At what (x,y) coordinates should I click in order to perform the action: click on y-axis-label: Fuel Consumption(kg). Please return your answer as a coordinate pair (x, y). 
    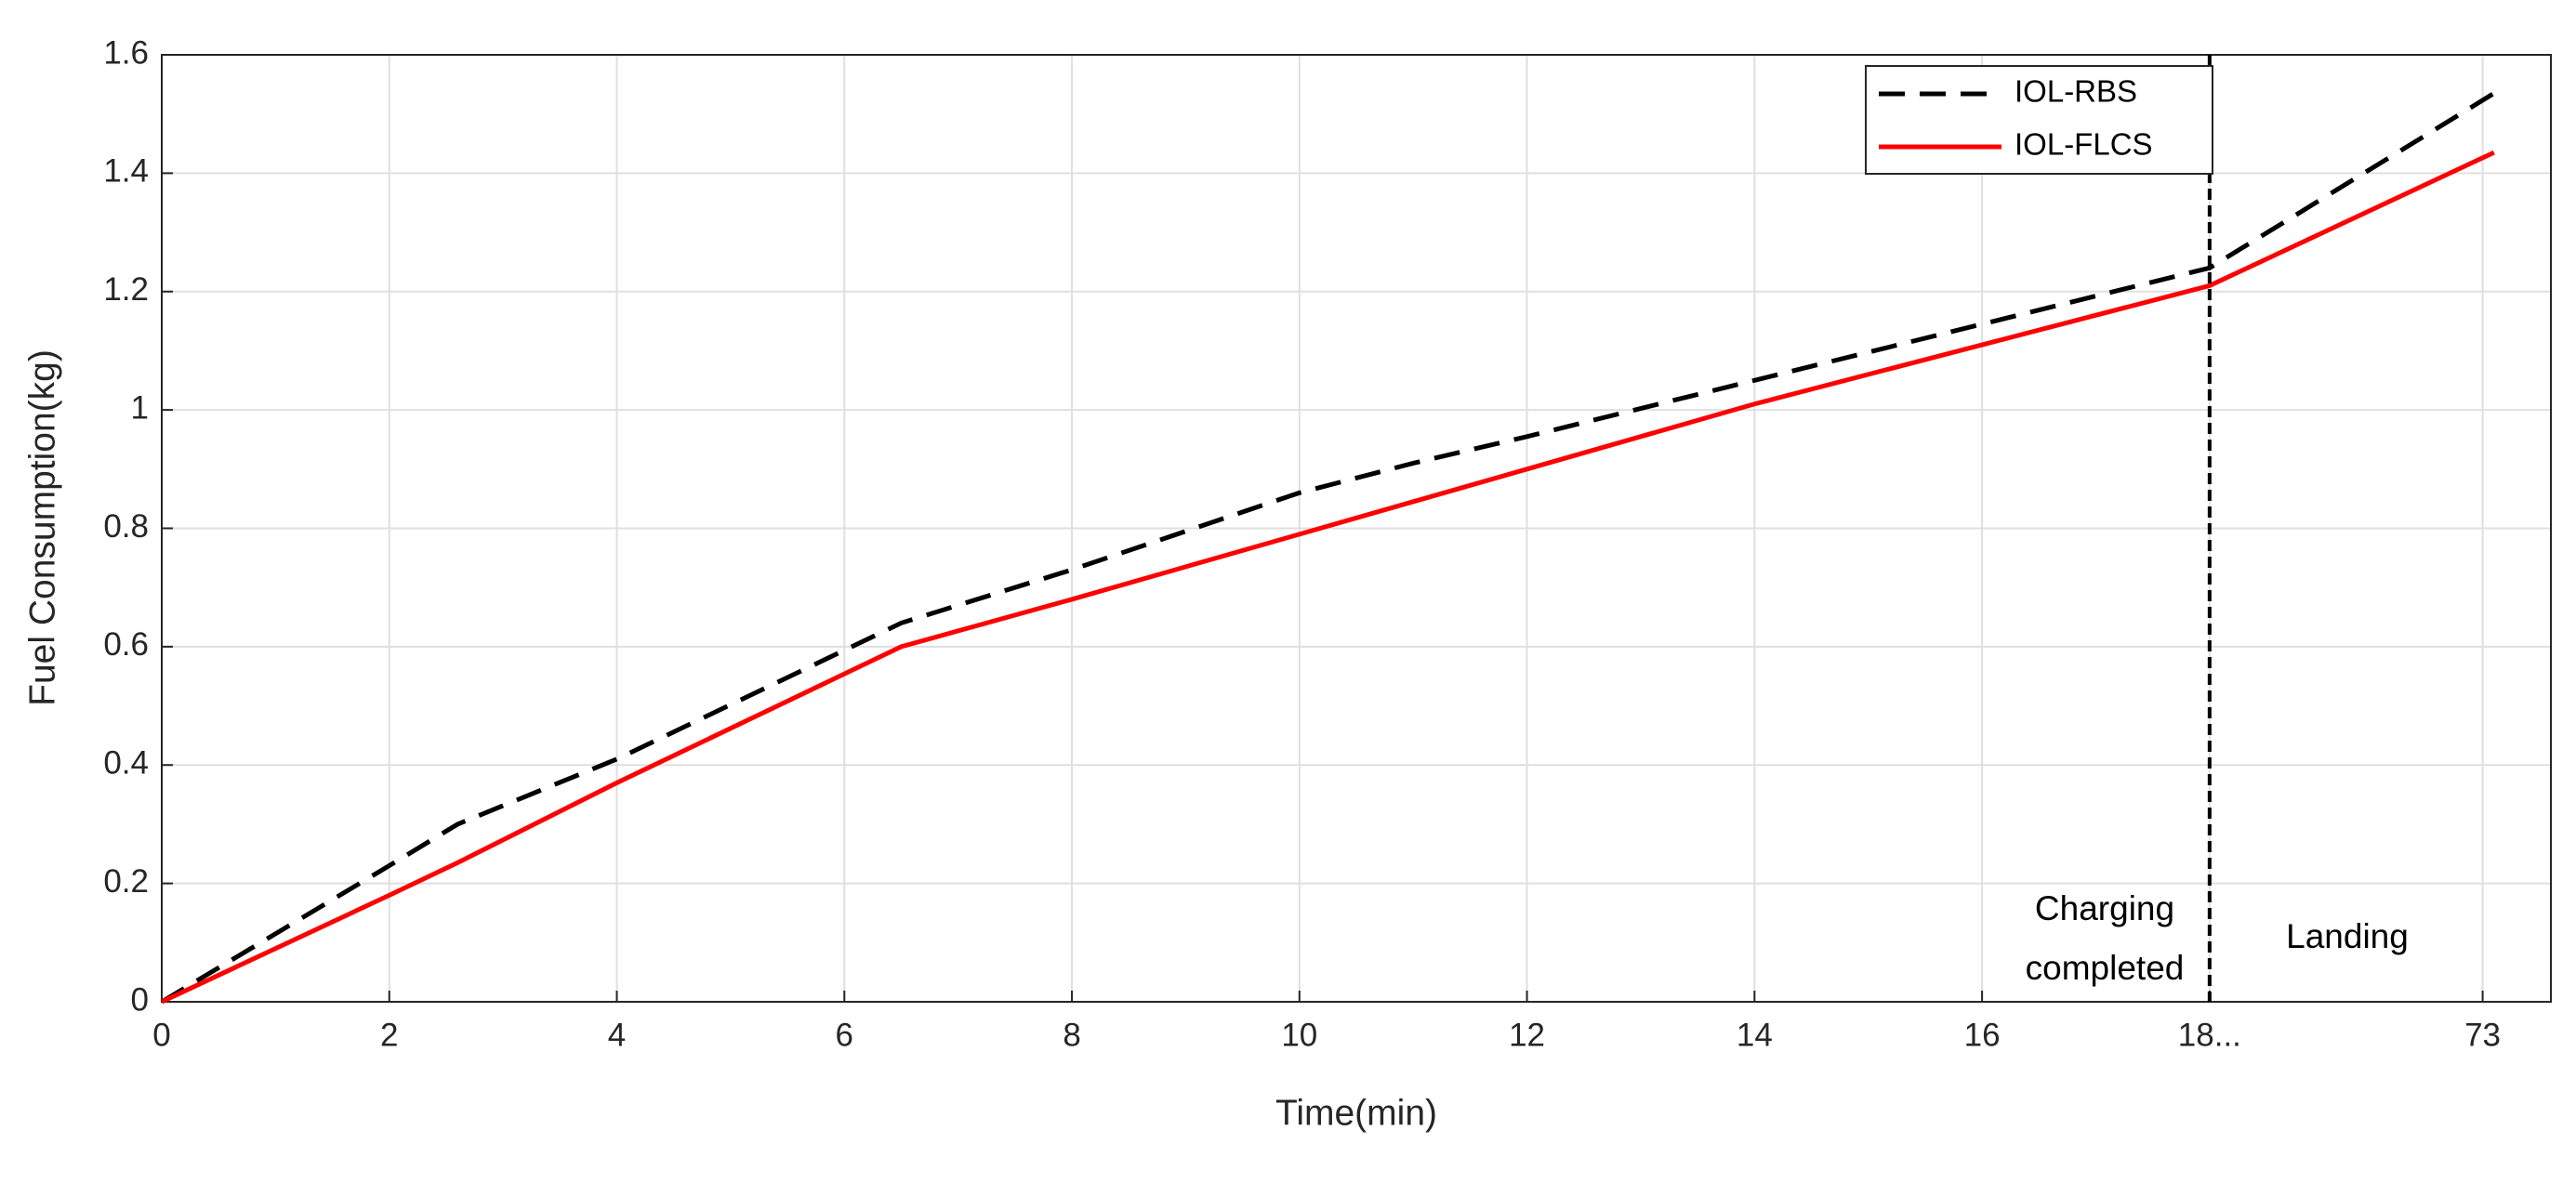
    Looking at the image, I should click on (42, 528).